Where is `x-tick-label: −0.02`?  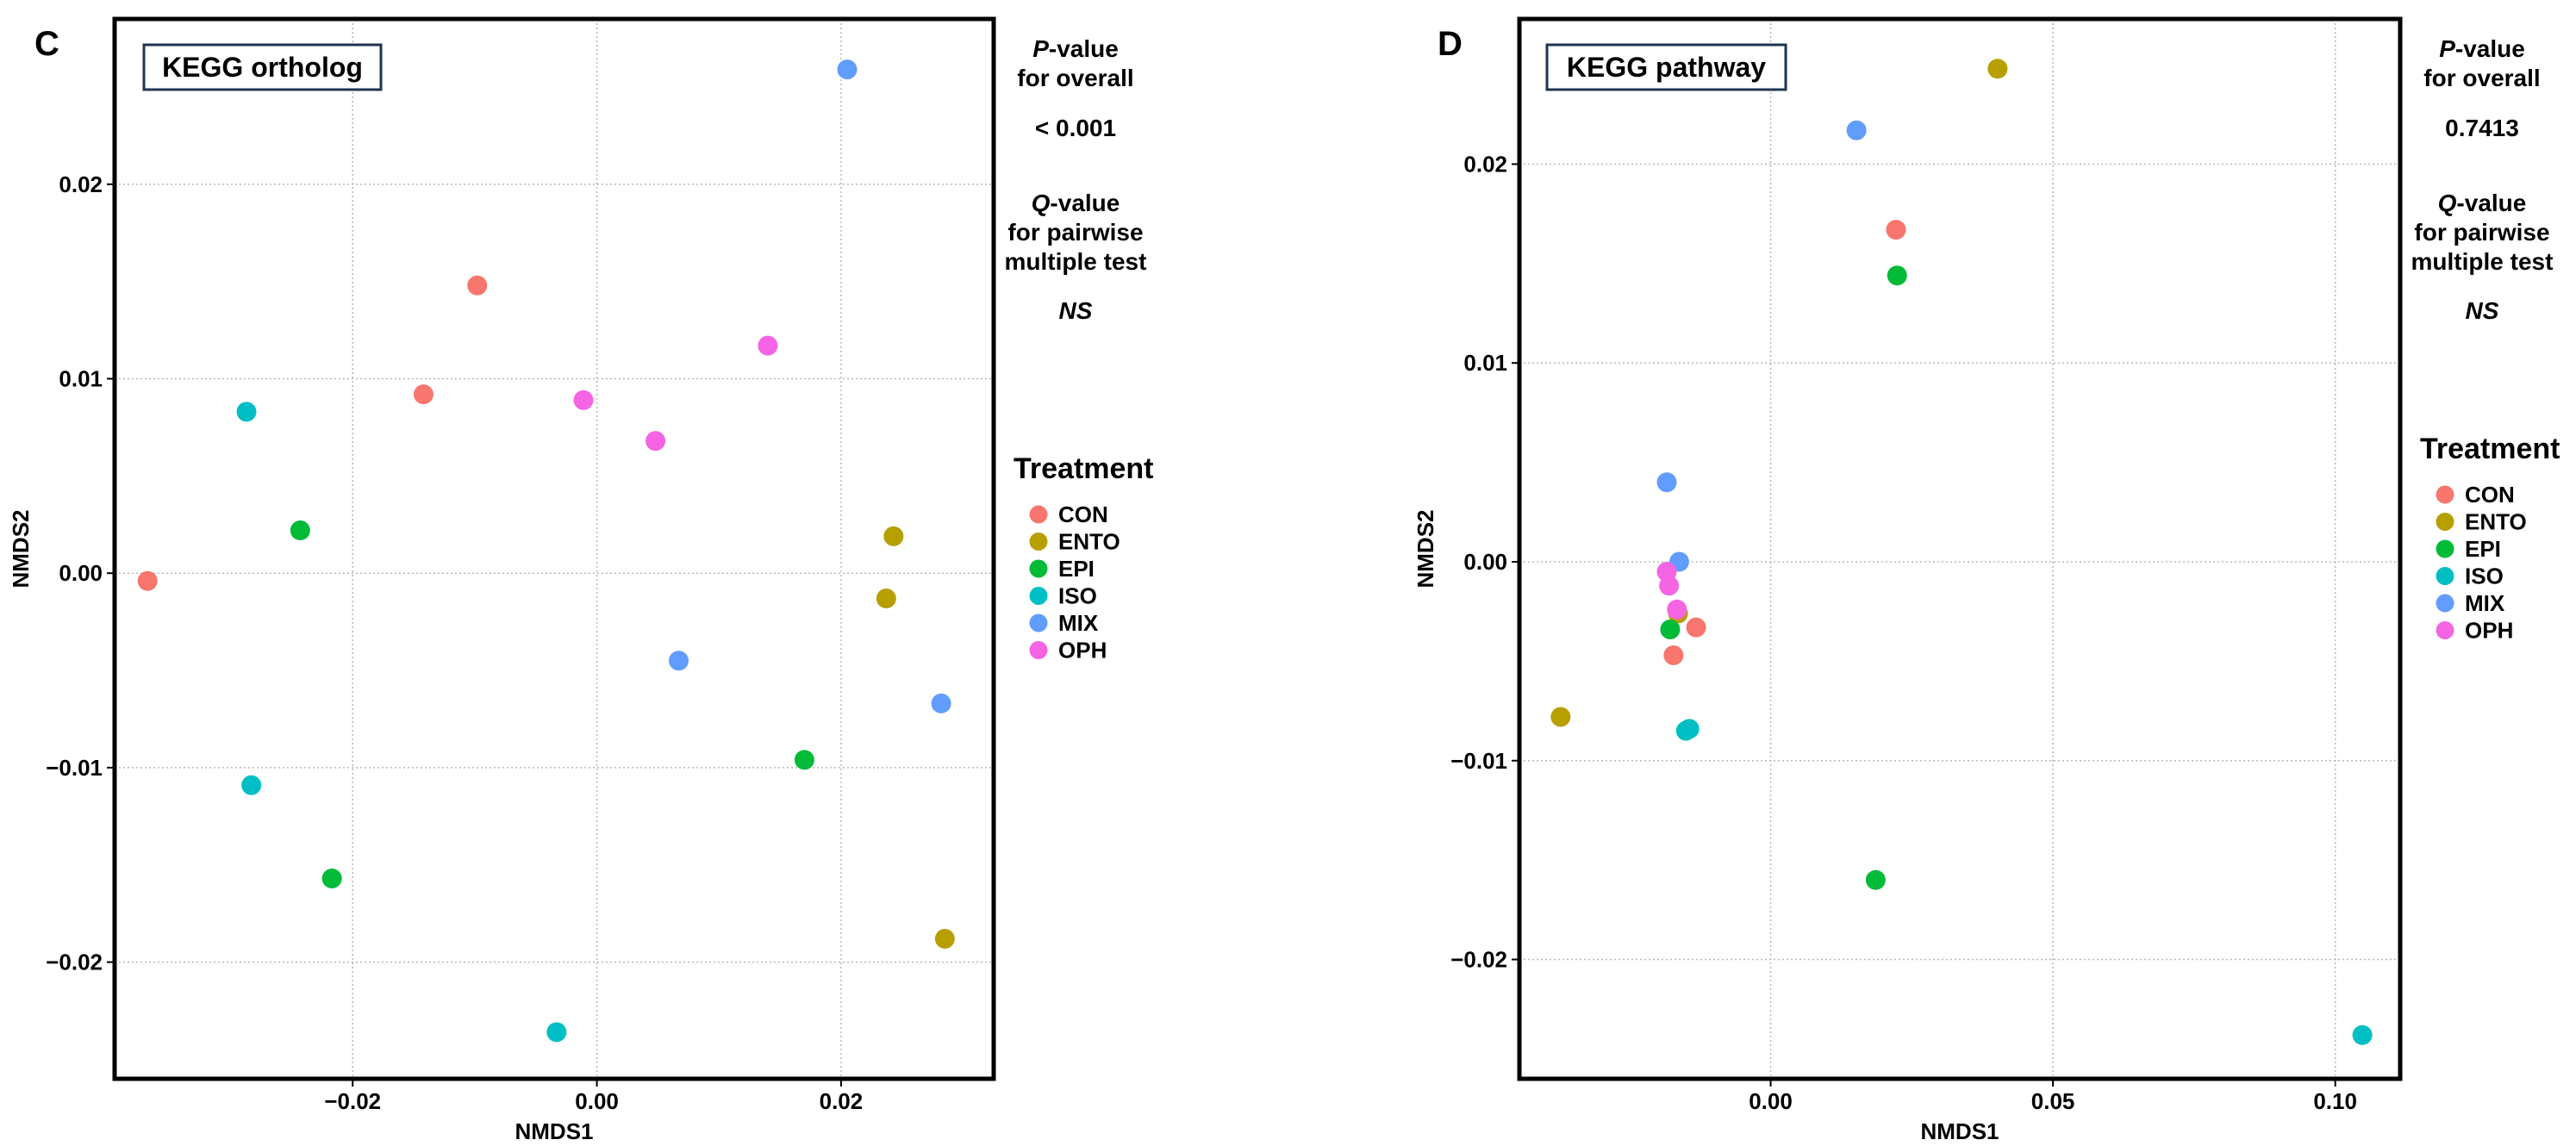
x-tick-label: −0.02 is located at coordinates (352, 1101).